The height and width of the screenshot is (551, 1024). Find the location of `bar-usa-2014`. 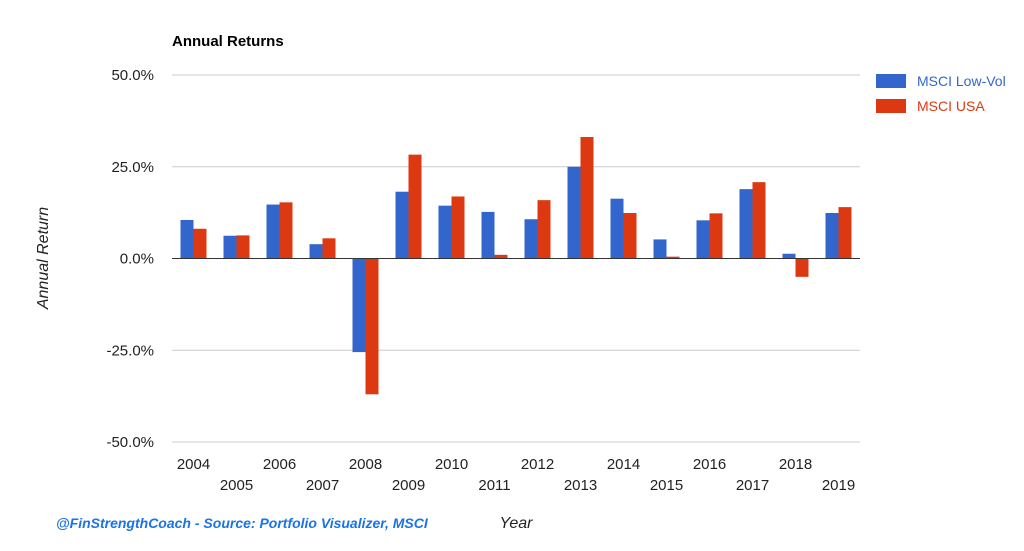

bar-usa-2014 is located at coordinates (630, 235).